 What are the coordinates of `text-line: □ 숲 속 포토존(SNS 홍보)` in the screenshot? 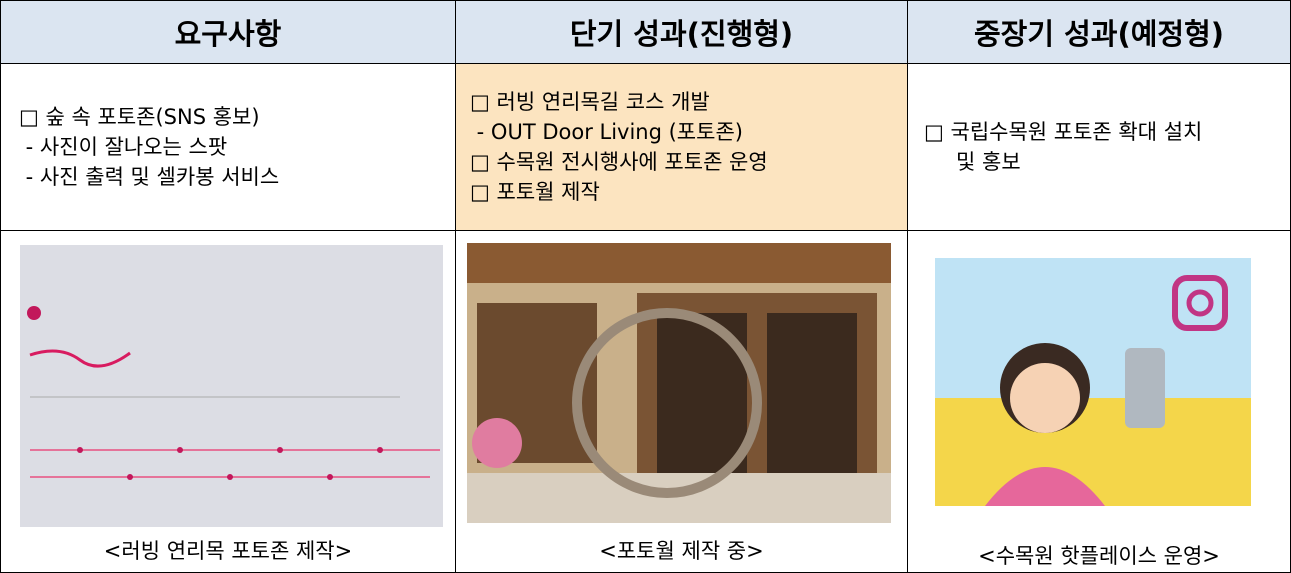 It's located at (139, 117).